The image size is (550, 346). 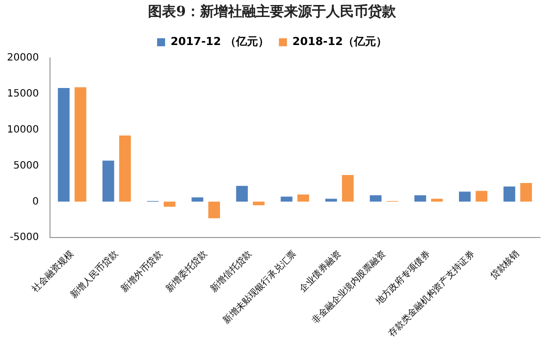 I want to click on legend-label: 2017-12 （亿元）, so click(x=219, y=41).